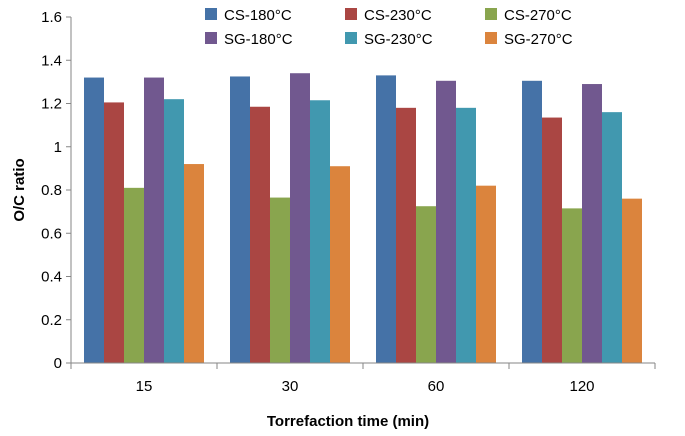 The height and width of the screenshot is (436, 685). I want to click on y-tick-label: 1, so click(58, 147).